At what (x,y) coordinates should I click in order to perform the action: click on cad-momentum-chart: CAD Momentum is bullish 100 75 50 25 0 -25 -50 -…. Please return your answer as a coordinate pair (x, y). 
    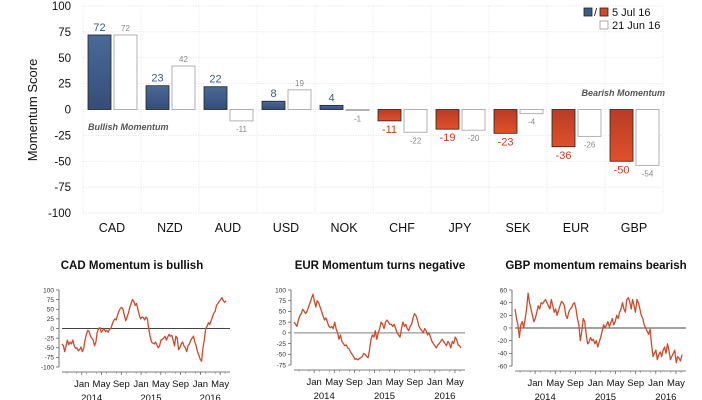
    Looking at the image, I should click on (135, 330).